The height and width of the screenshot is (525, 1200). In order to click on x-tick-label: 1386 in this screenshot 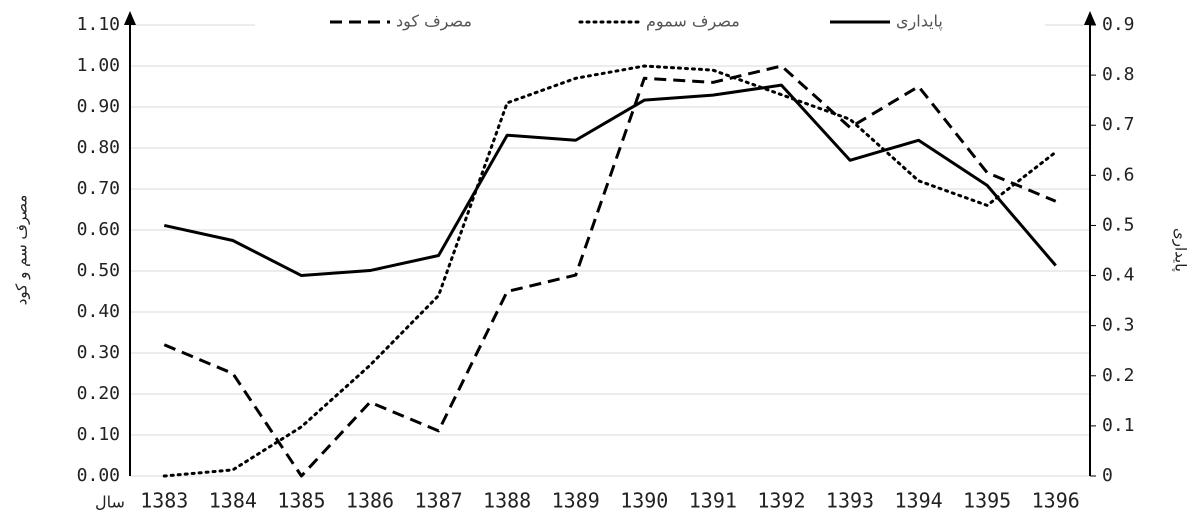, I will do `click(370, 501)`.